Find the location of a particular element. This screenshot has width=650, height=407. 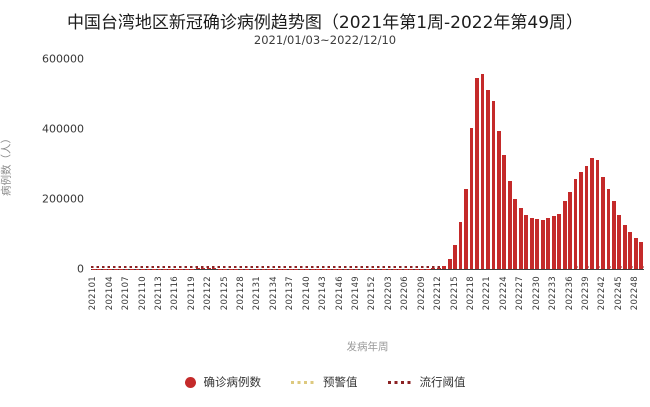

y-axis-title: 病例数（人） is located at coordinates (6, 164).